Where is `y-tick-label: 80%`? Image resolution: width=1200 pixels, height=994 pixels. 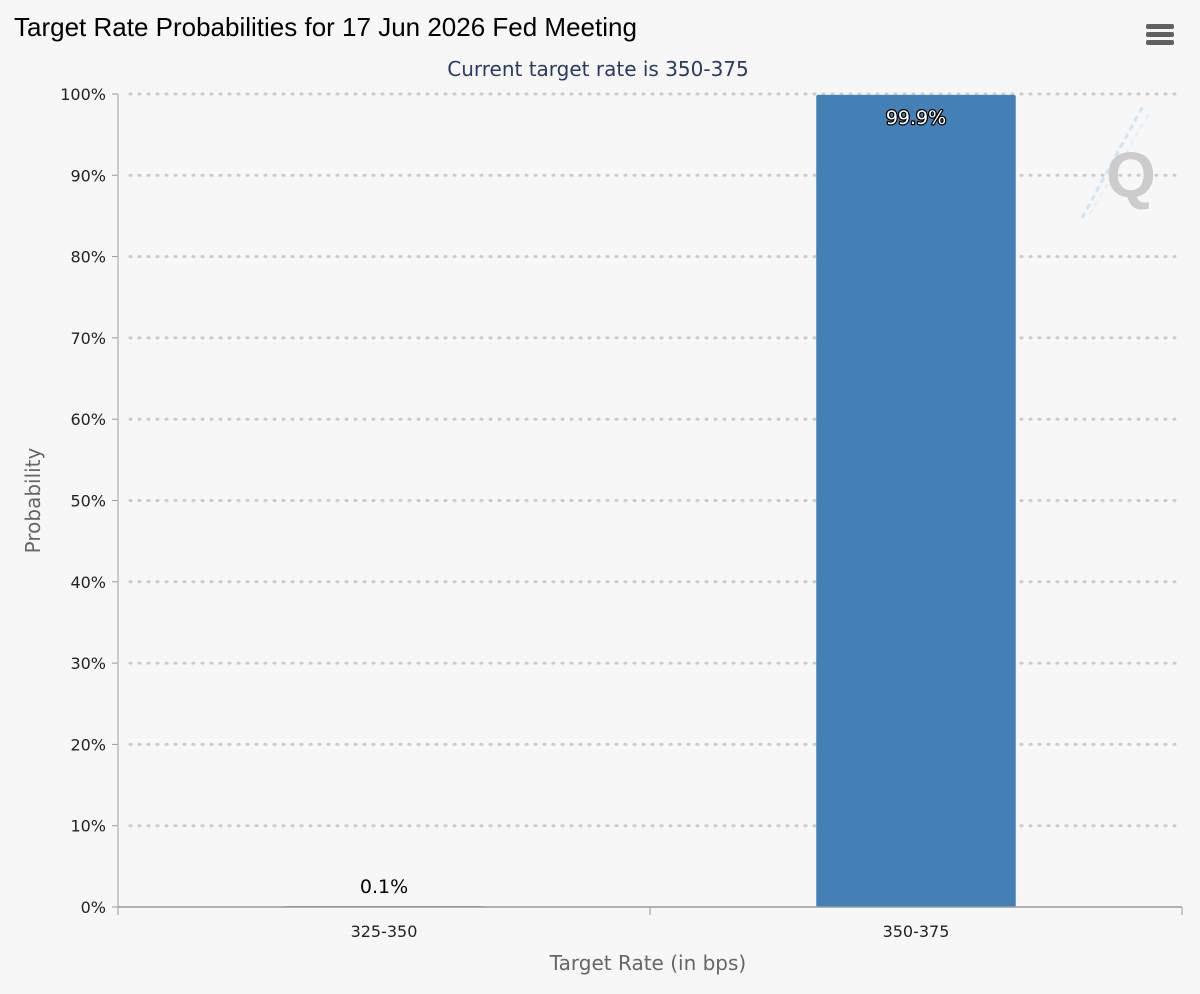
y-tick-label: 80% is located at coordinates (88, 257).